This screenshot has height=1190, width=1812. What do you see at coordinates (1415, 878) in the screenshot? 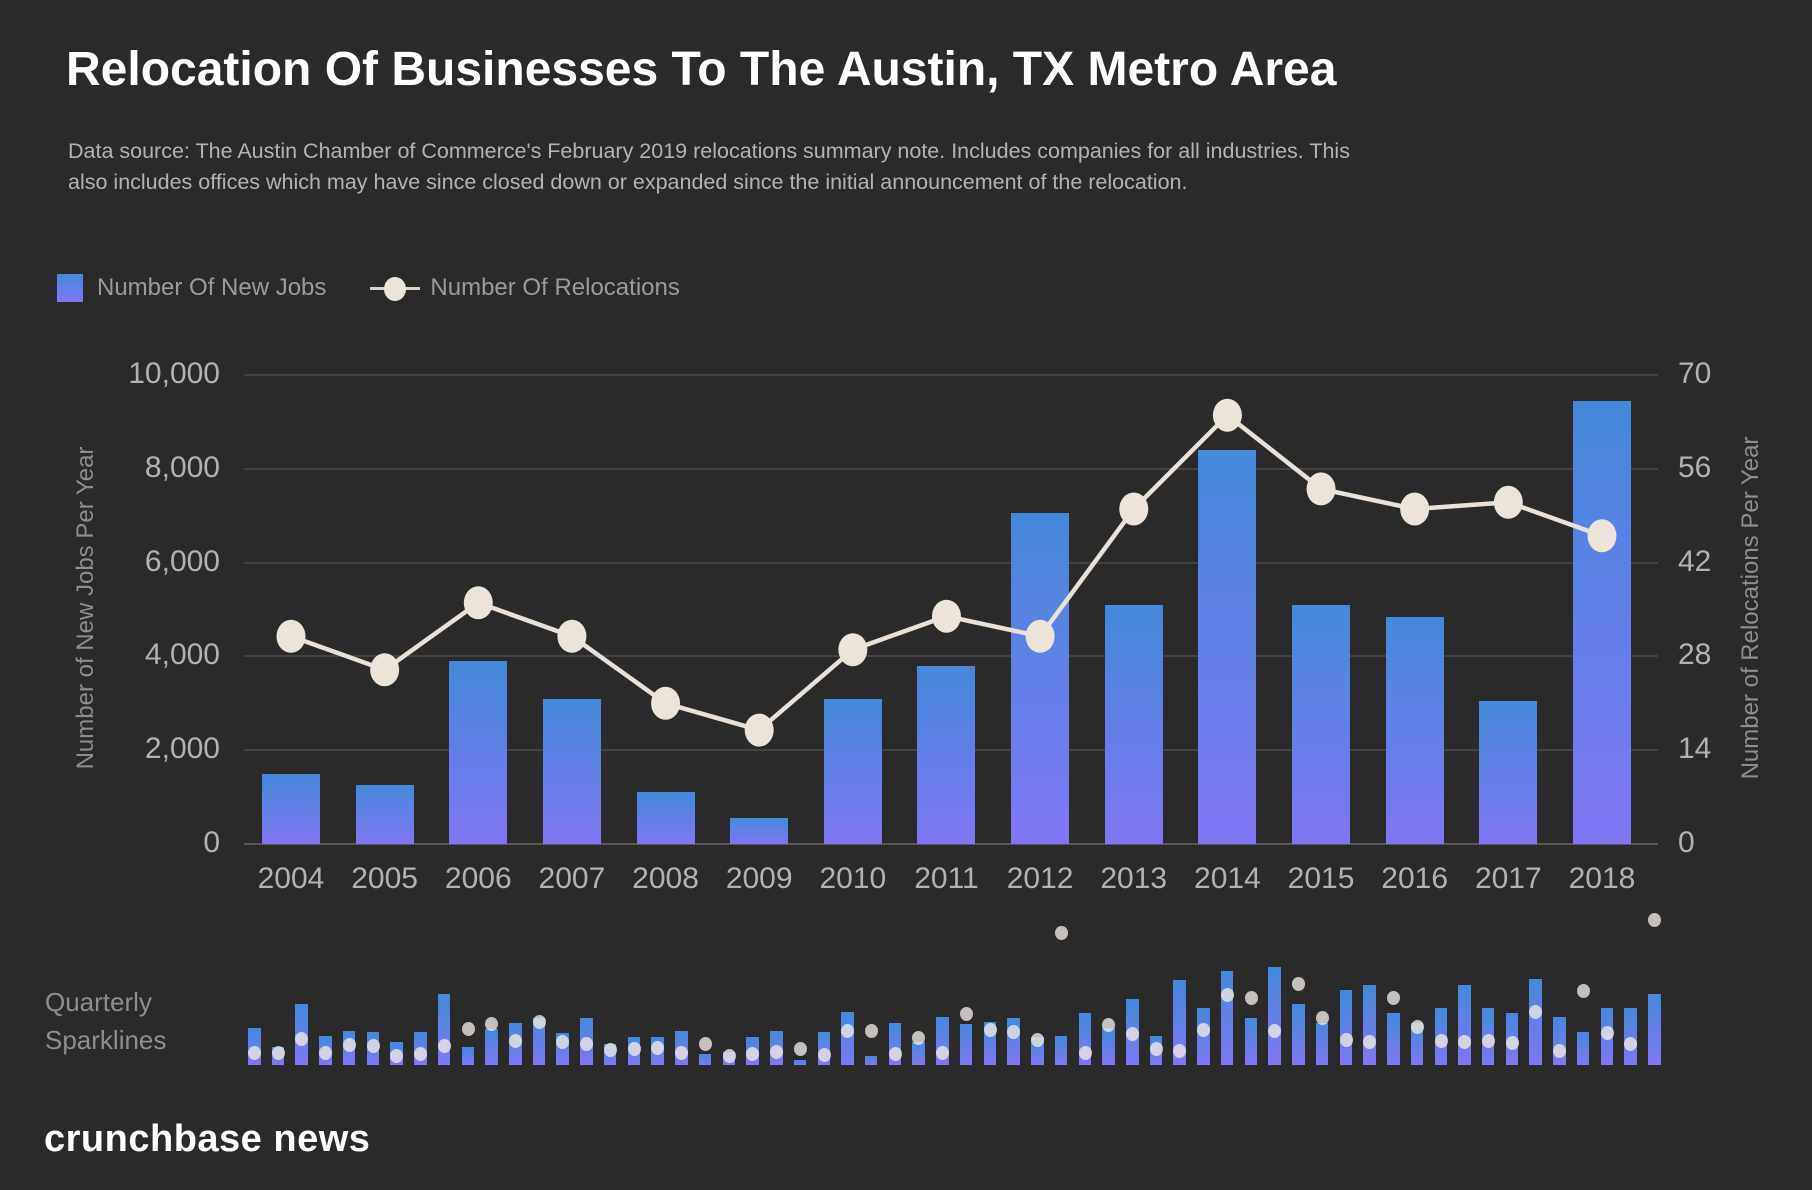
I see `x-axis-label-2016: 2016` at bounding box center [1415, 878].